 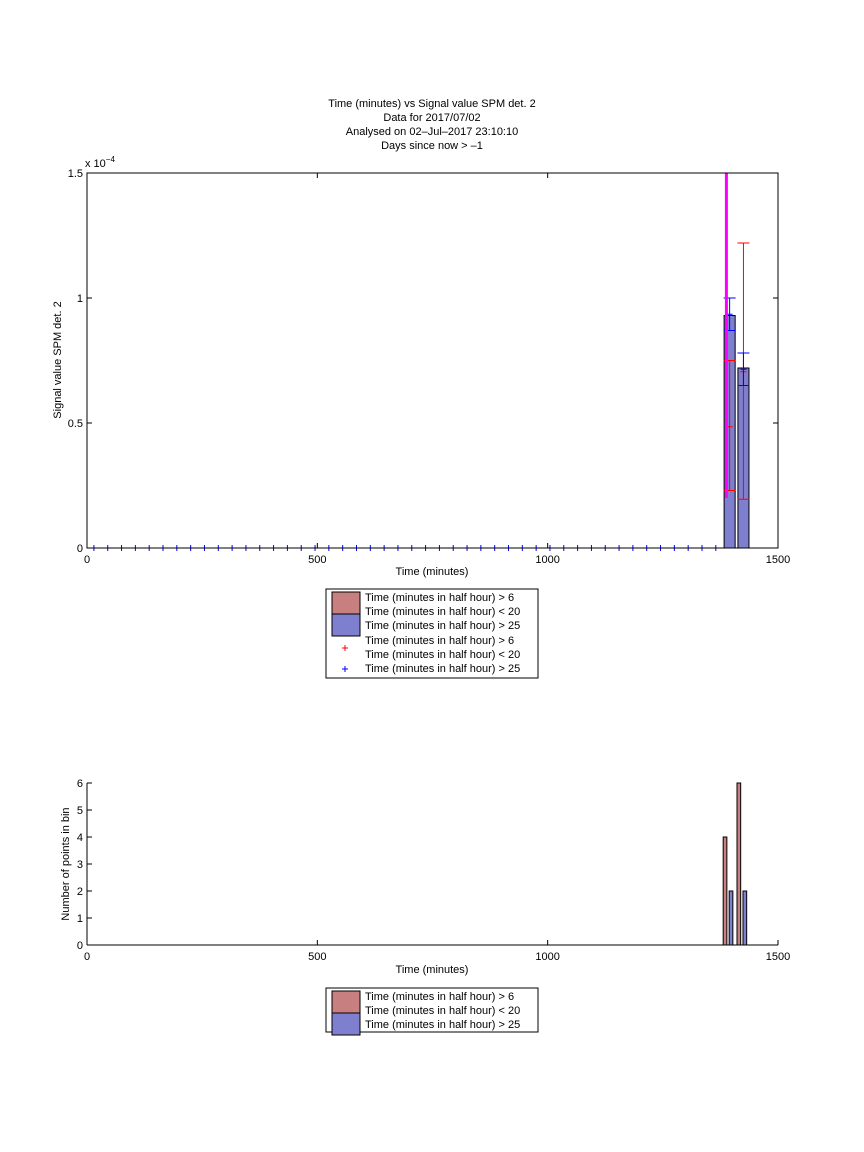 I want to click on legend-entry-3: Time (minutes in half hour) > 25, so click(x=442, y=626).